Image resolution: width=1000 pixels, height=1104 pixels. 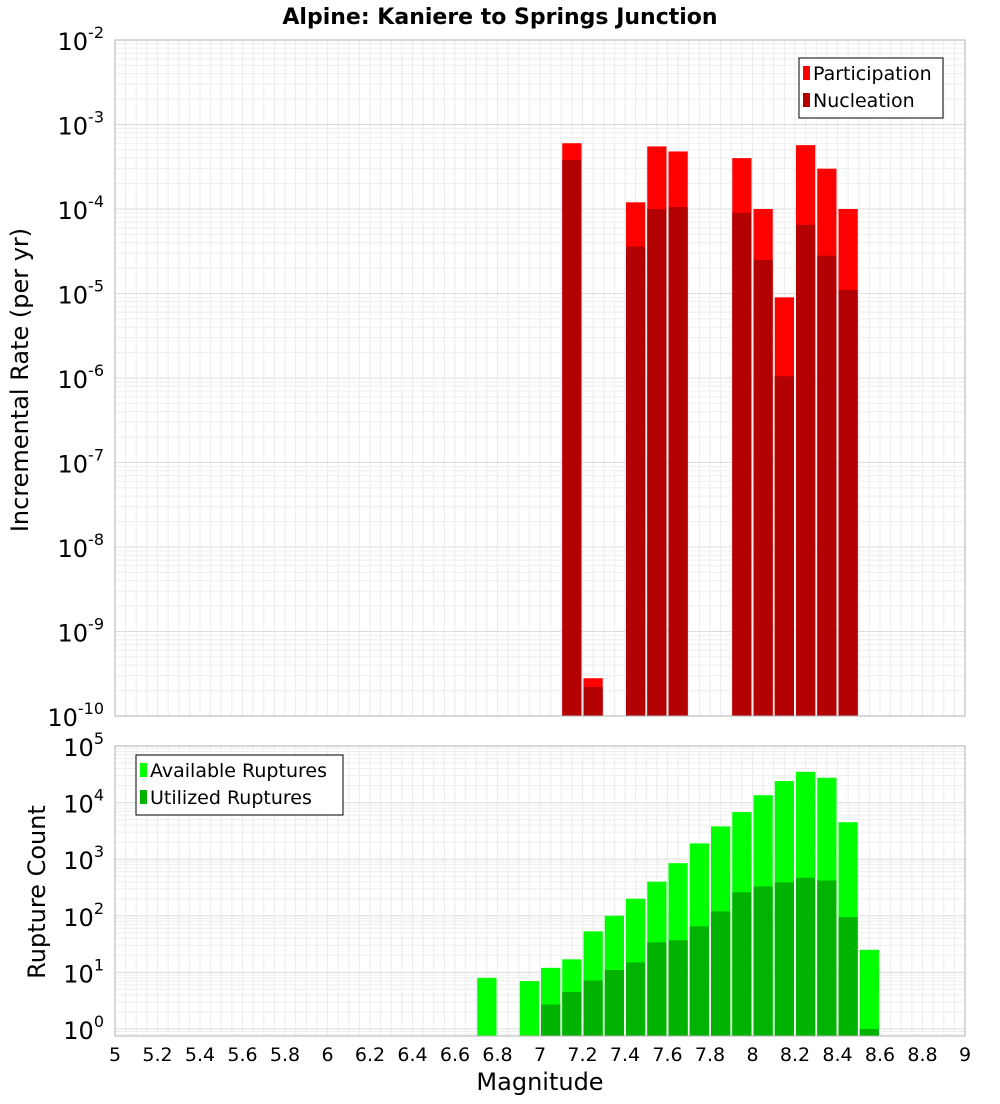 What do you see at coordinates (81, 377) in the screenshot?
I see `top-y-tick-label: 10⁻⁶` at bounding box center [81, 377].